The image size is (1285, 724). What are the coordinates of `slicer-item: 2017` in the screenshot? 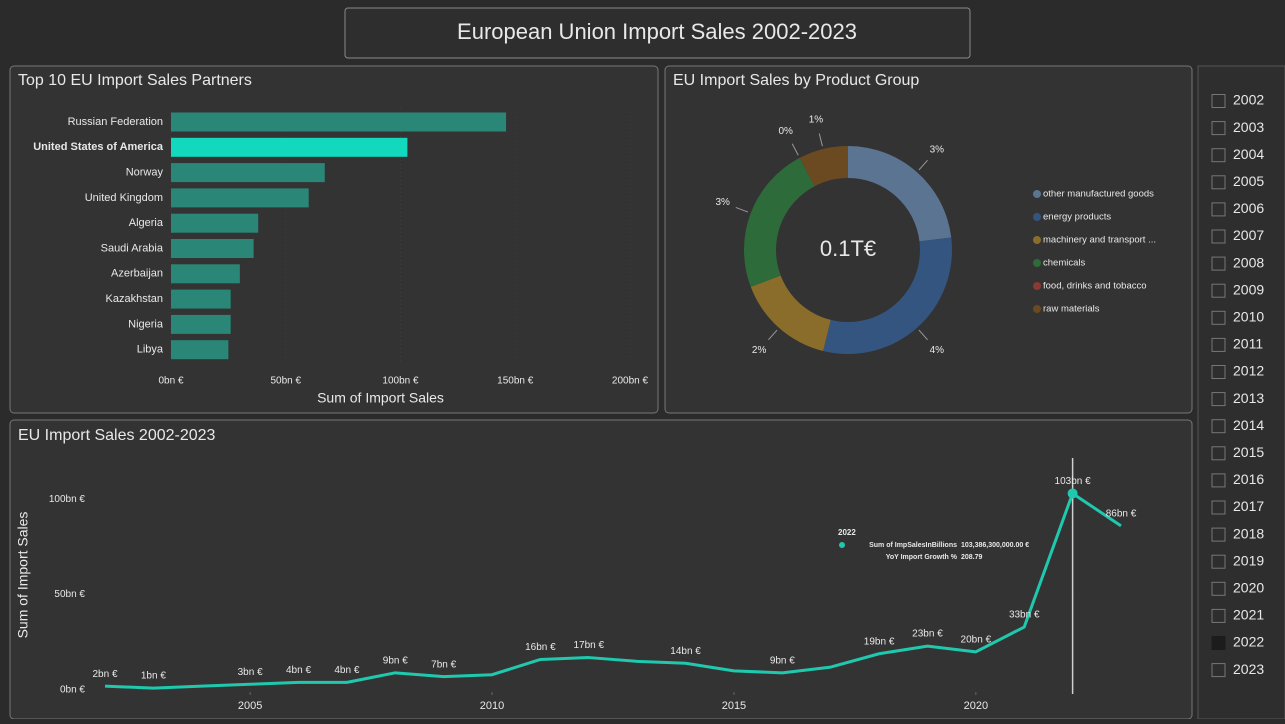 It's located at (1248, 506).